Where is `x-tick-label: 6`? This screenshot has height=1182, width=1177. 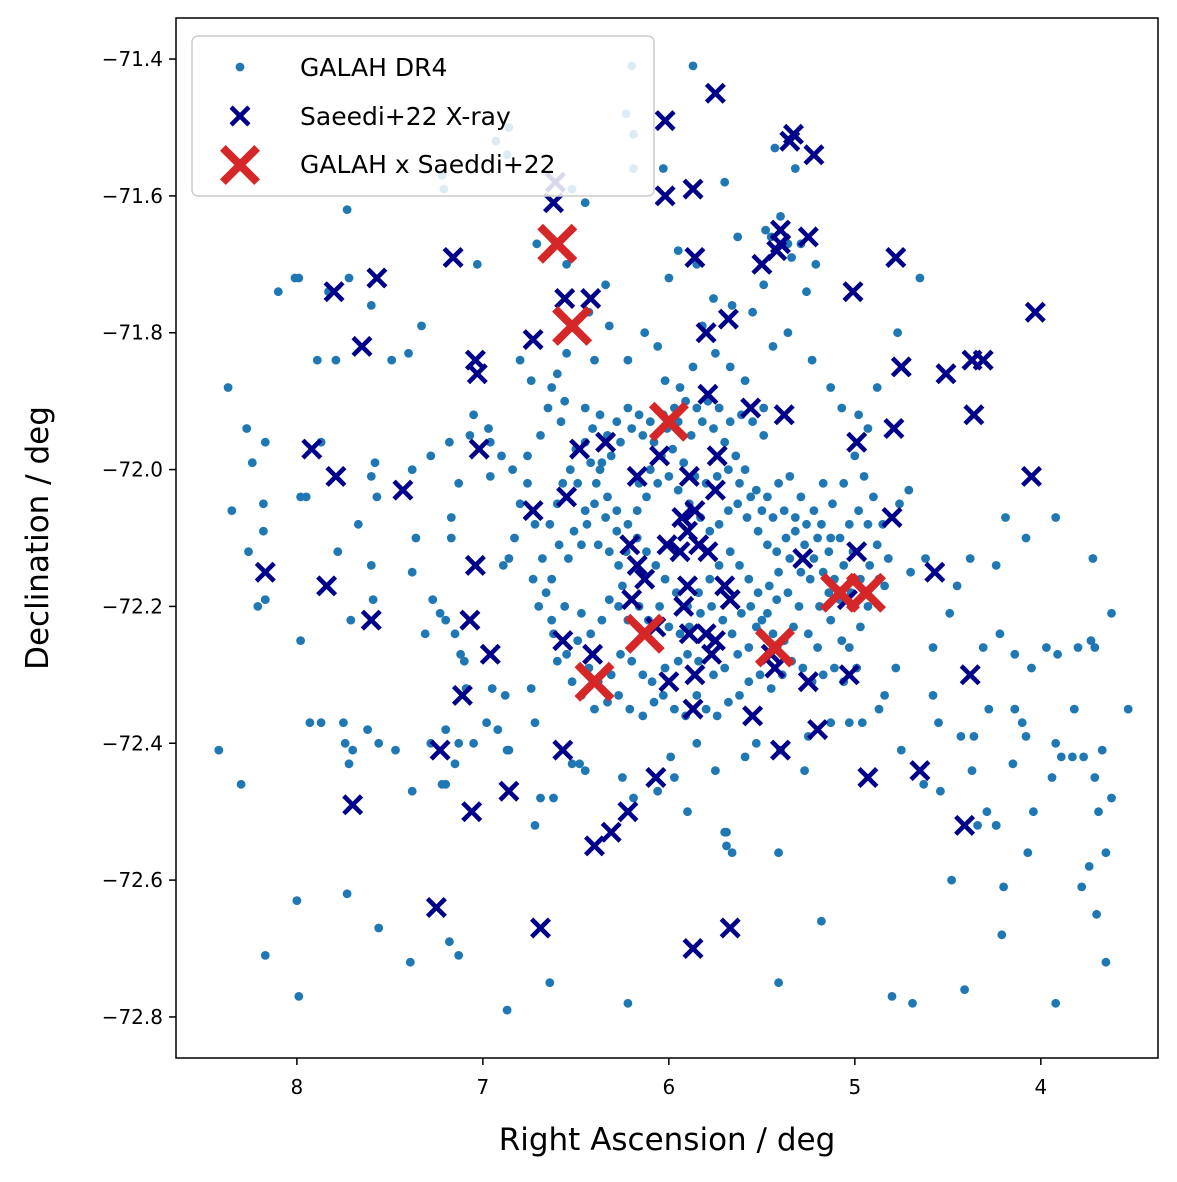 x-tick-label: 6 is located at coordinates (668, 1087).